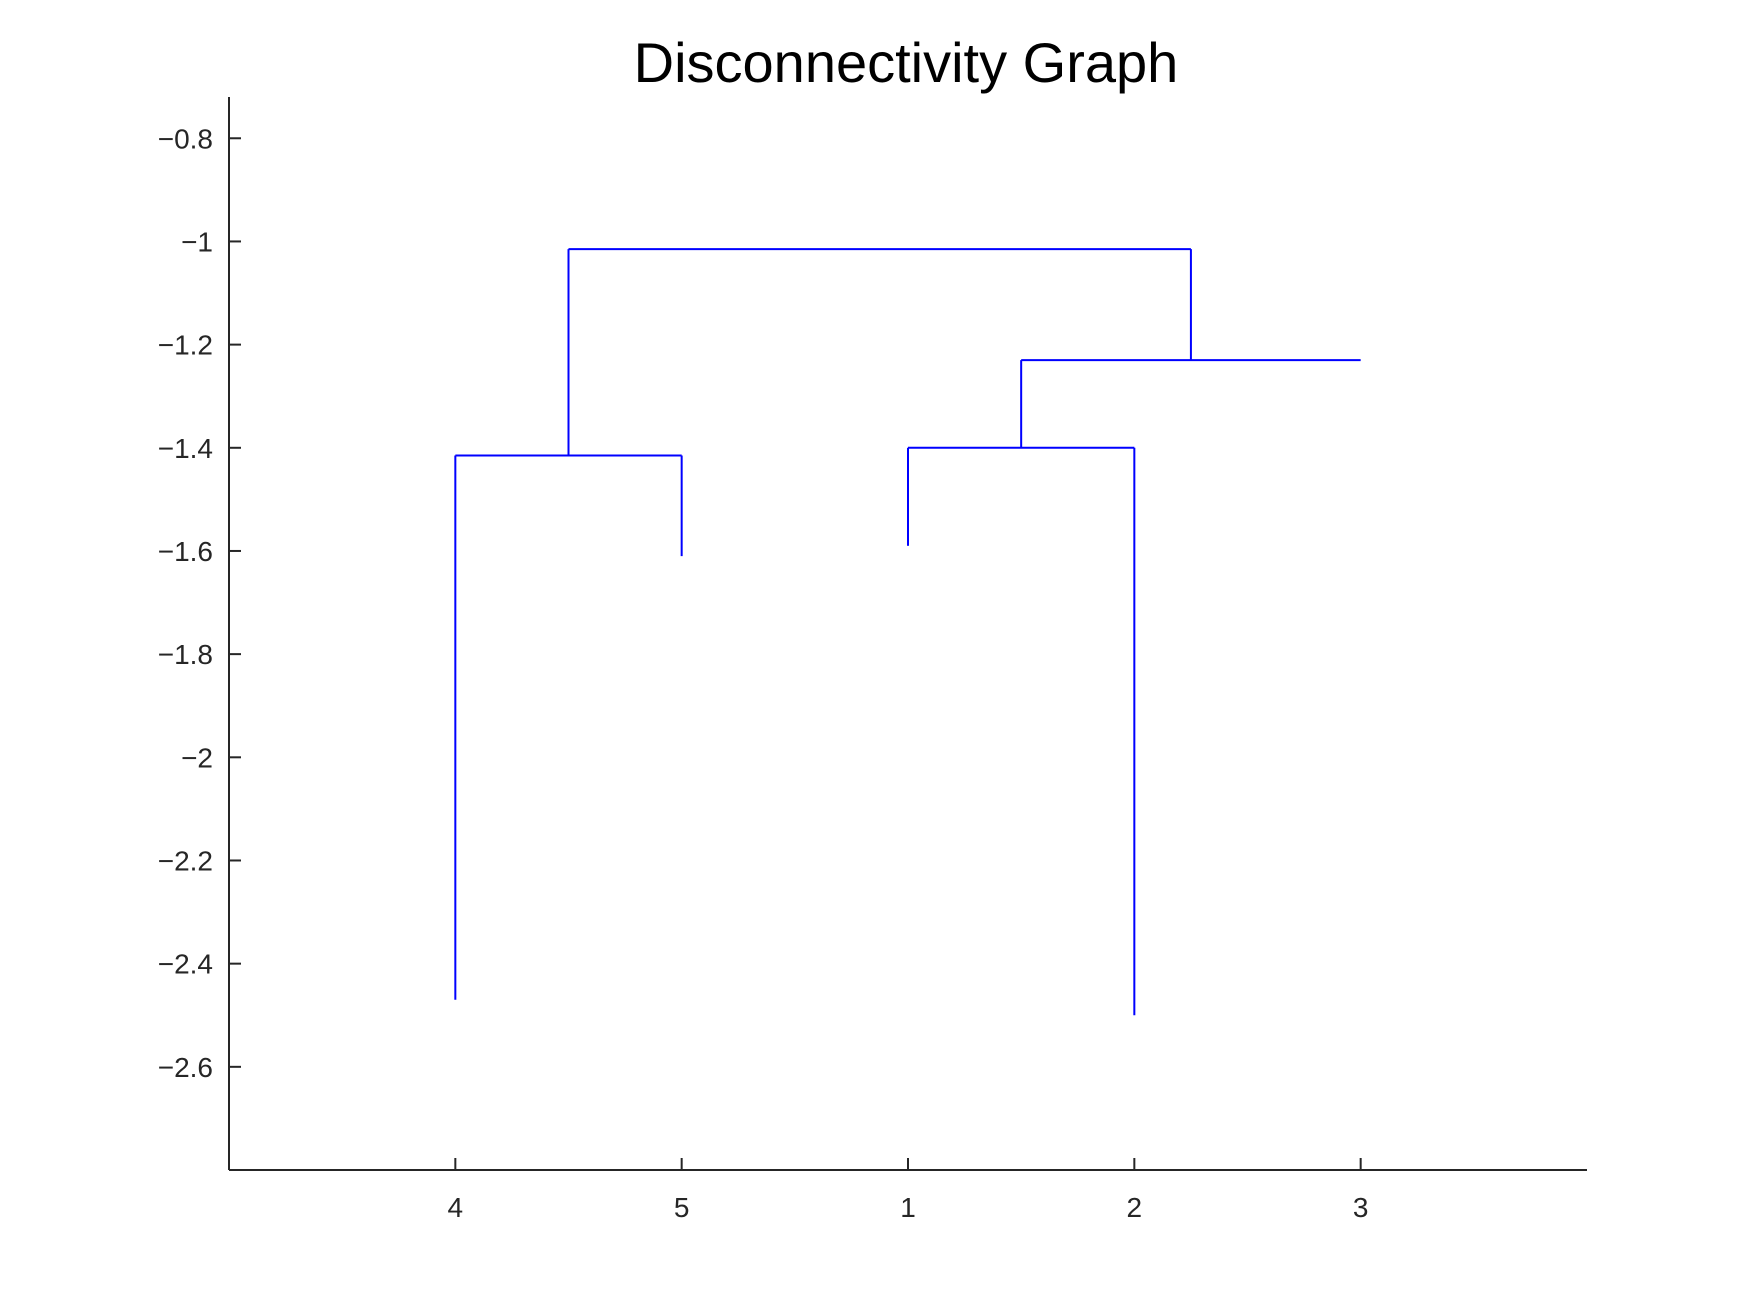 The height and width of the screenshot is (1313, 1750). Describe the element at coordinates (185, 138) in the screenshot. I see `y-tick-label: −0.8` at that location.